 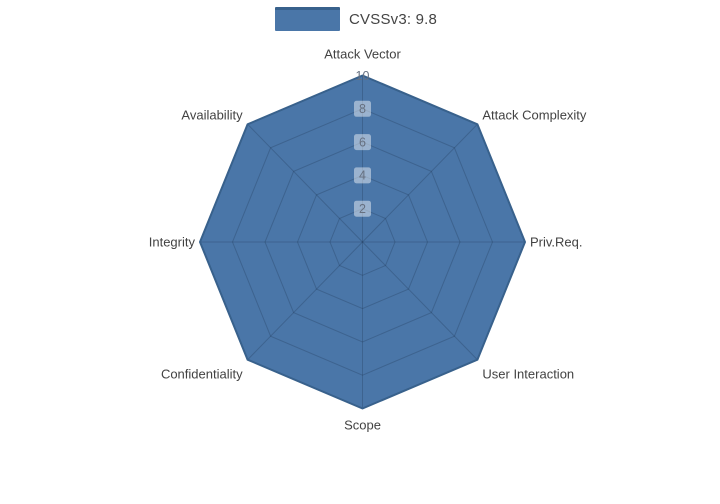 I want to click on axis-label-integrity: Integrity, so click(x=172, y=242).